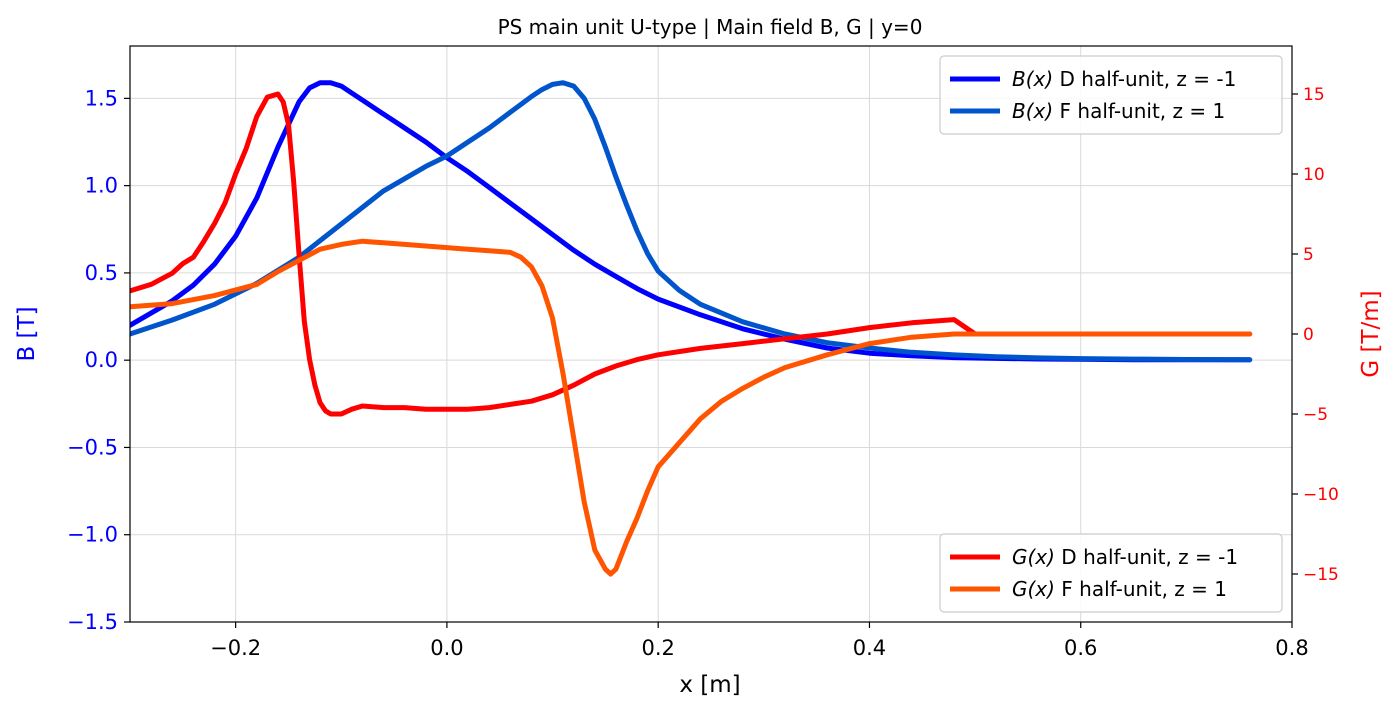 This screenshot has height=713, width=1400. I want to click on x-tick-label: 0.6, so click(1080, 648).